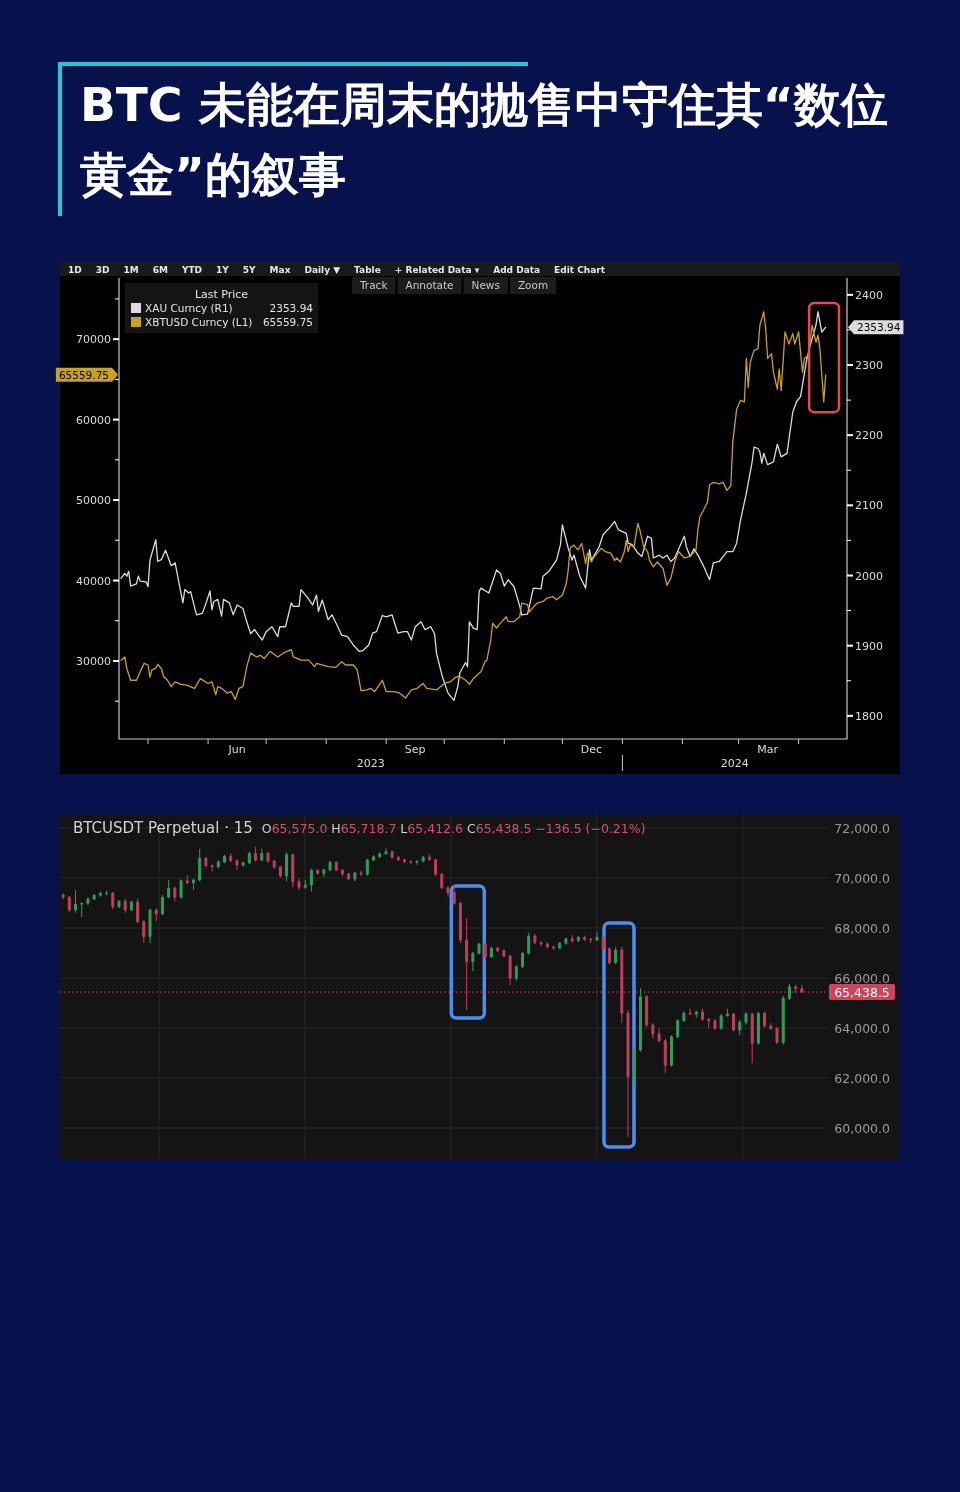 Image resolution: width=960 pixels, height=1492 pixels. I want to click on text: O65,575.0 H65,718.7 L65,412.6 C65,438.5 −136.5 (−0.21%), so click(453, 828).